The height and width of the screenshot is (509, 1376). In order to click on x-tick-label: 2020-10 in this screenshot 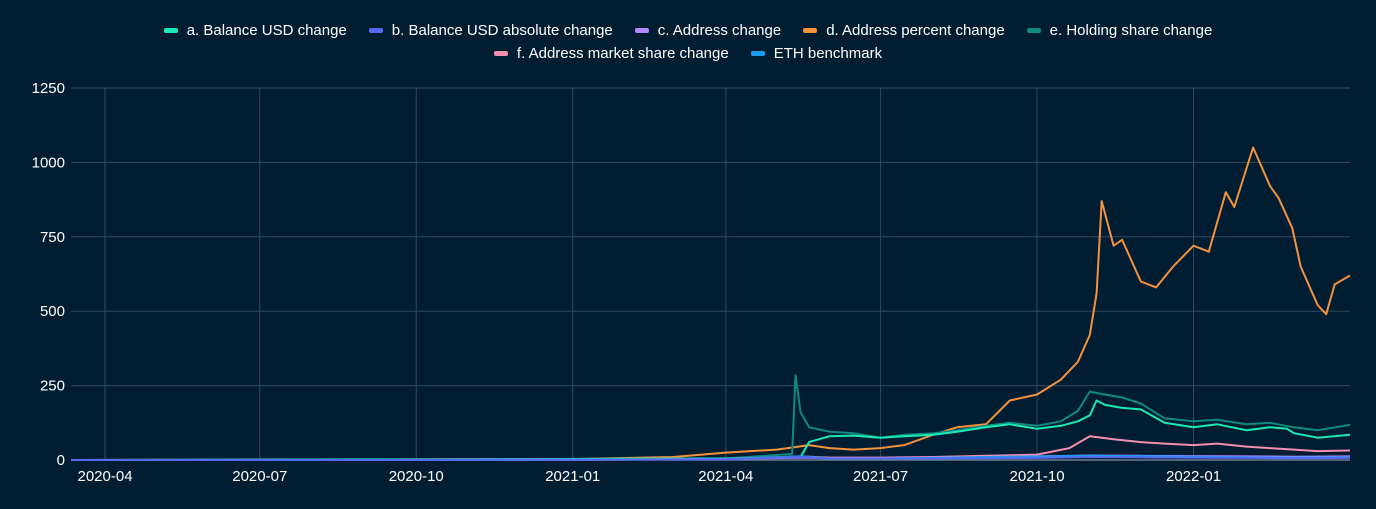, I will do `click(416, 476)`.